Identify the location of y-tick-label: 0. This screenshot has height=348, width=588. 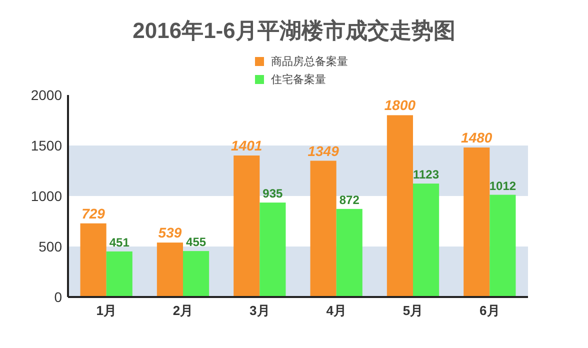
(58, 296).